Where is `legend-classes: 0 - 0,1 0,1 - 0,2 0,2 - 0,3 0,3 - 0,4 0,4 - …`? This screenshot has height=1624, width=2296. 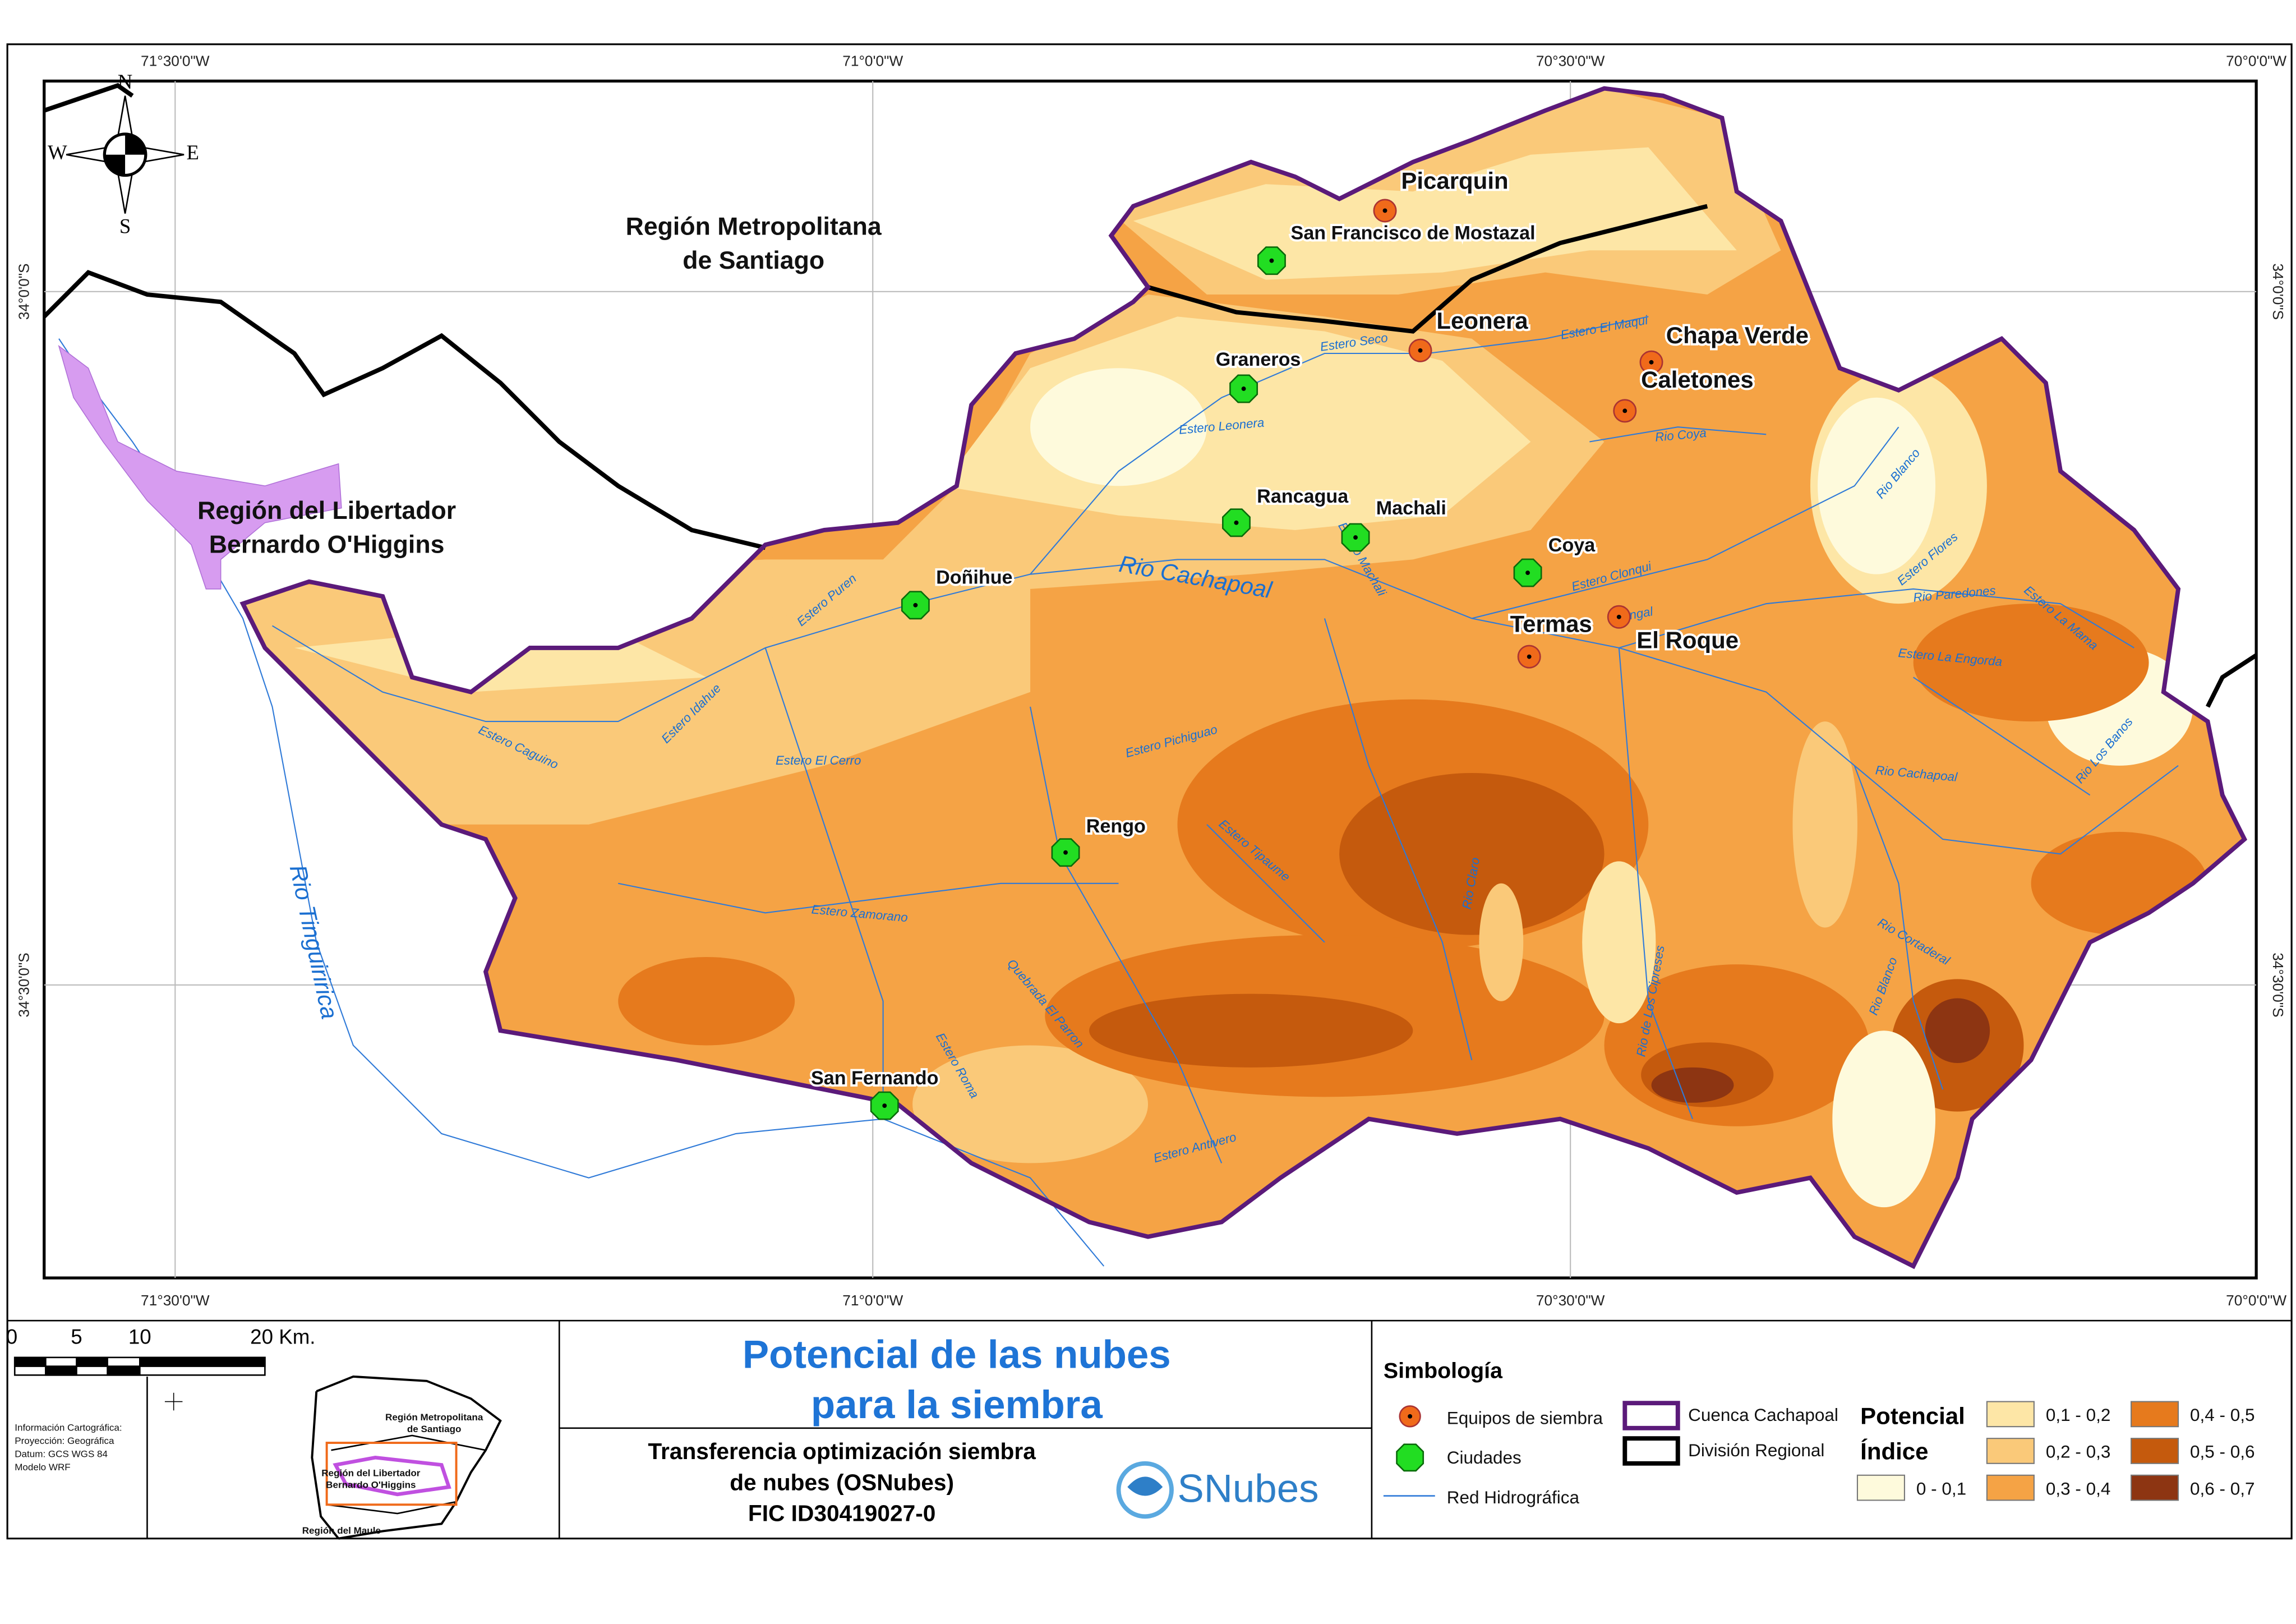 legend-classes: 0 - 0,1 0,1 - 0,2 0,2 - 0,3 0,3 - 0,4 0,4 - … is located at coordinates (2055, 1451).